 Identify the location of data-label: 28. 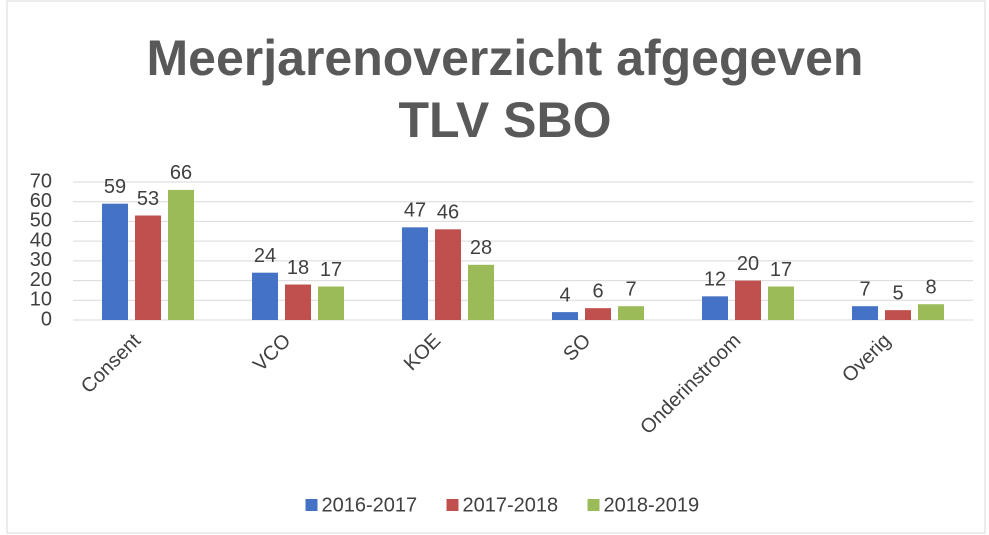
(481, 248).